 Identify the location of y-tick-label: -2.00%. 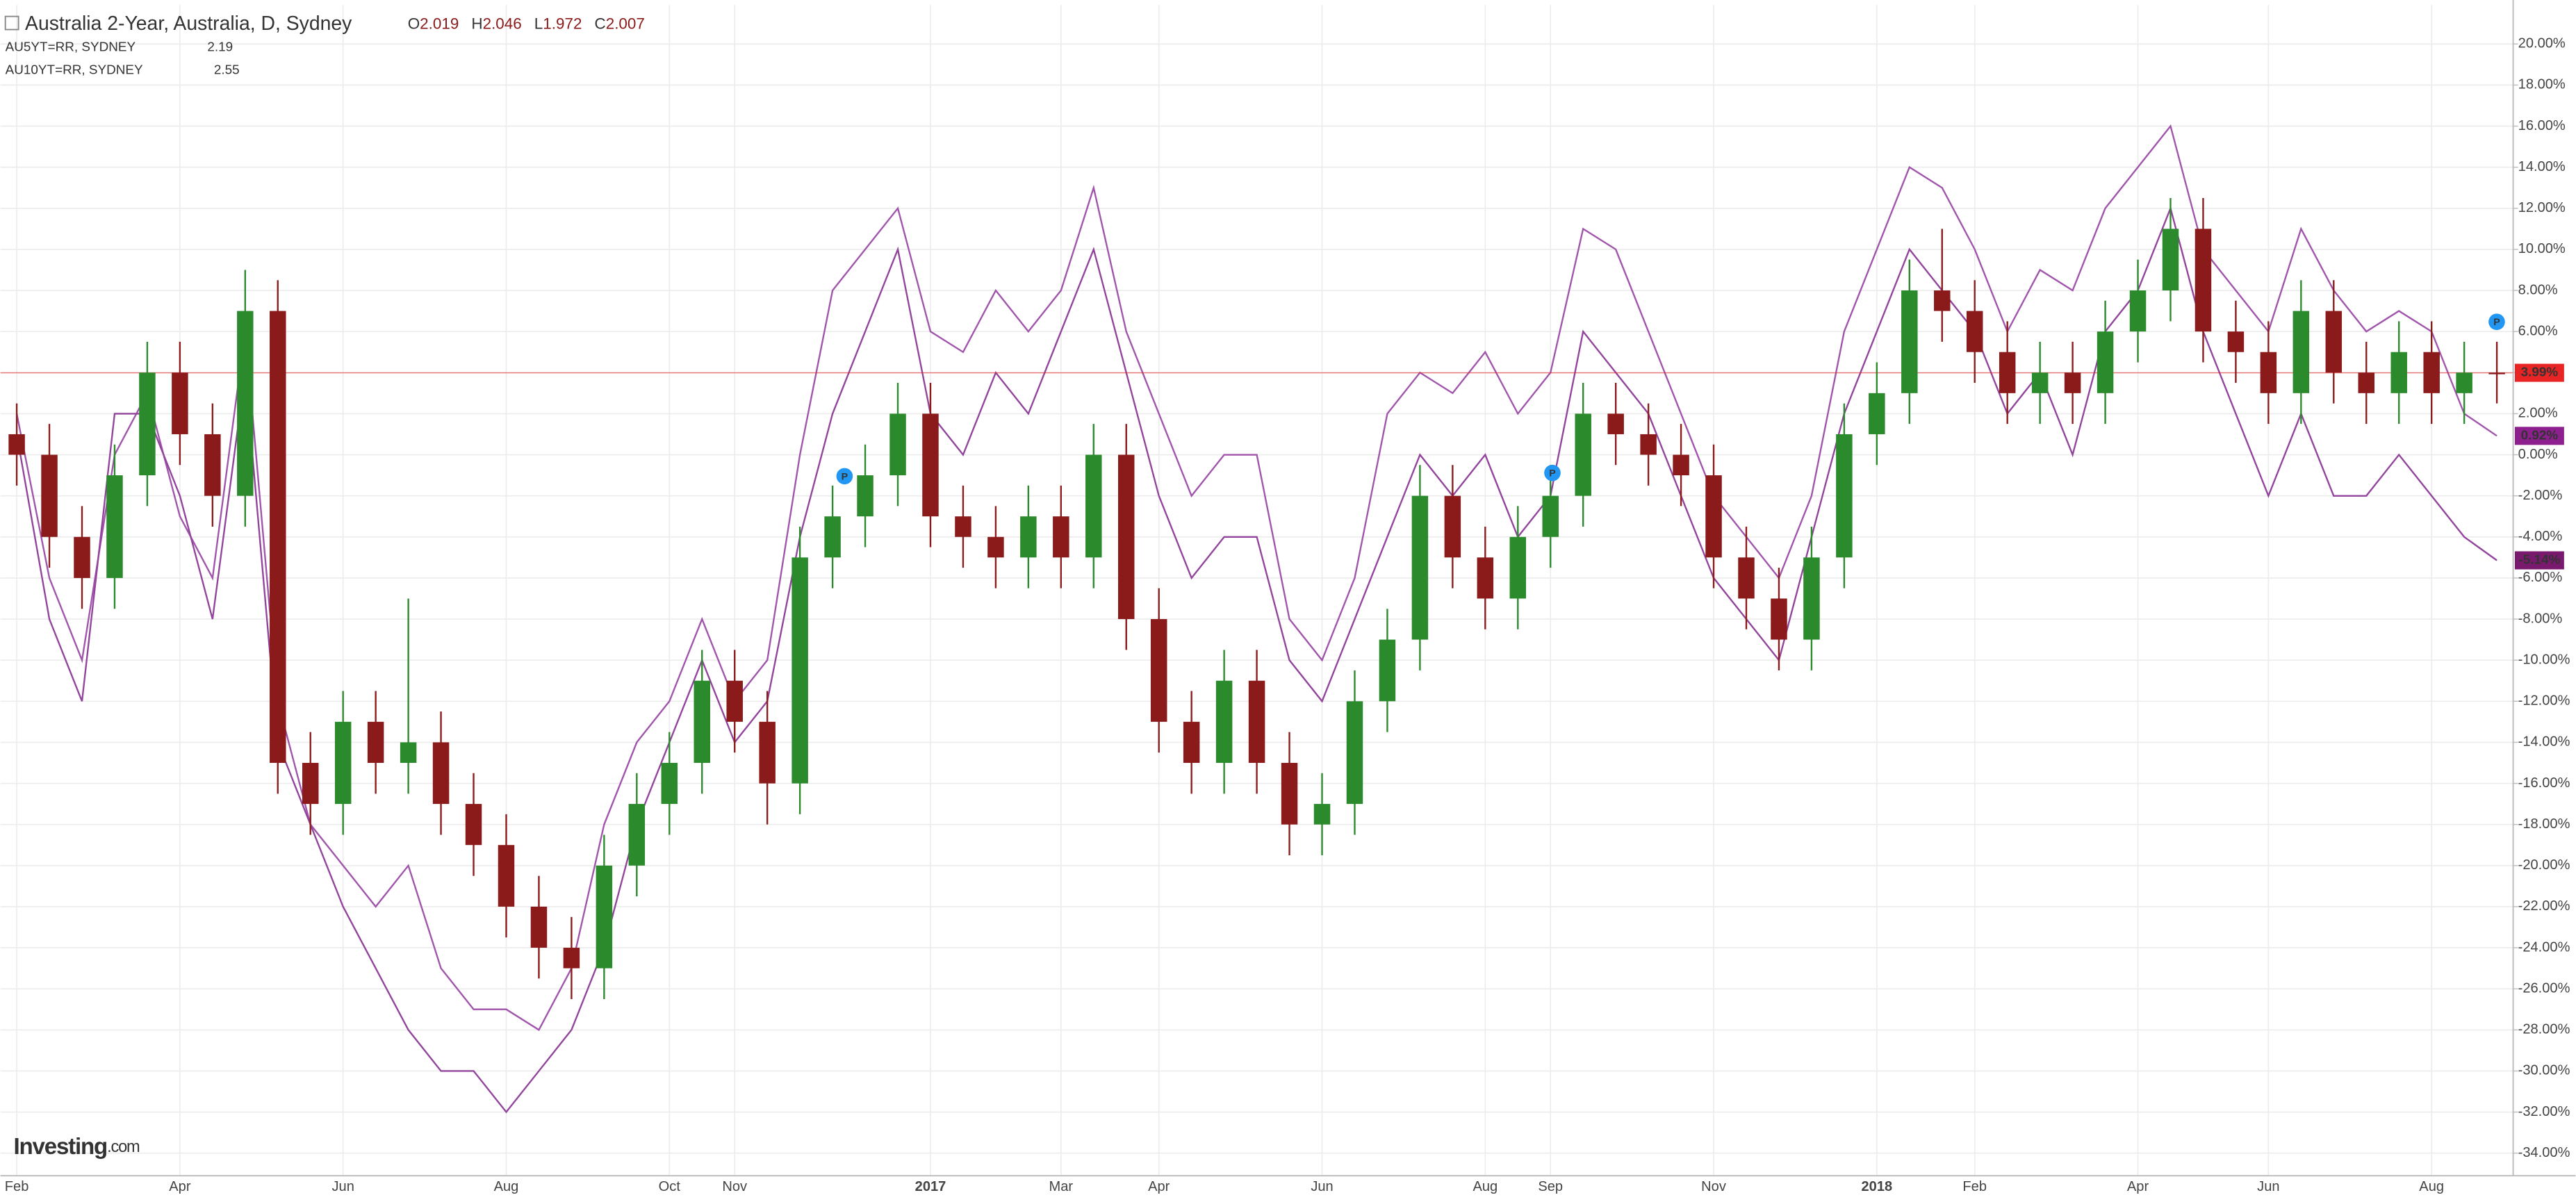
(2540, 496).